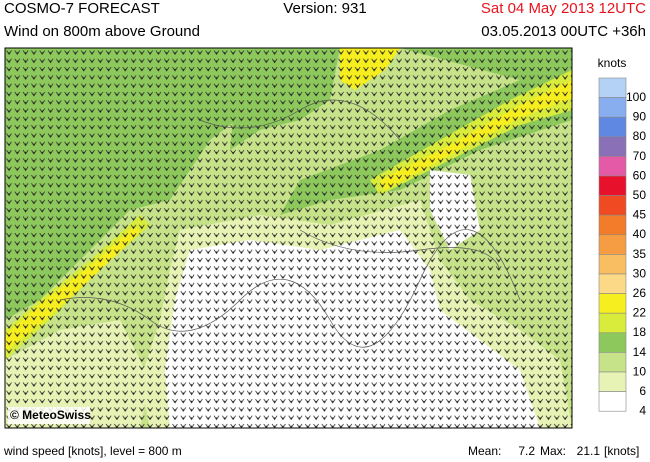 This screenshot has height=462, width=650. Describe the element at coordinates (640, 156) in the screenshot. I see `legend-label: 70` at that location.